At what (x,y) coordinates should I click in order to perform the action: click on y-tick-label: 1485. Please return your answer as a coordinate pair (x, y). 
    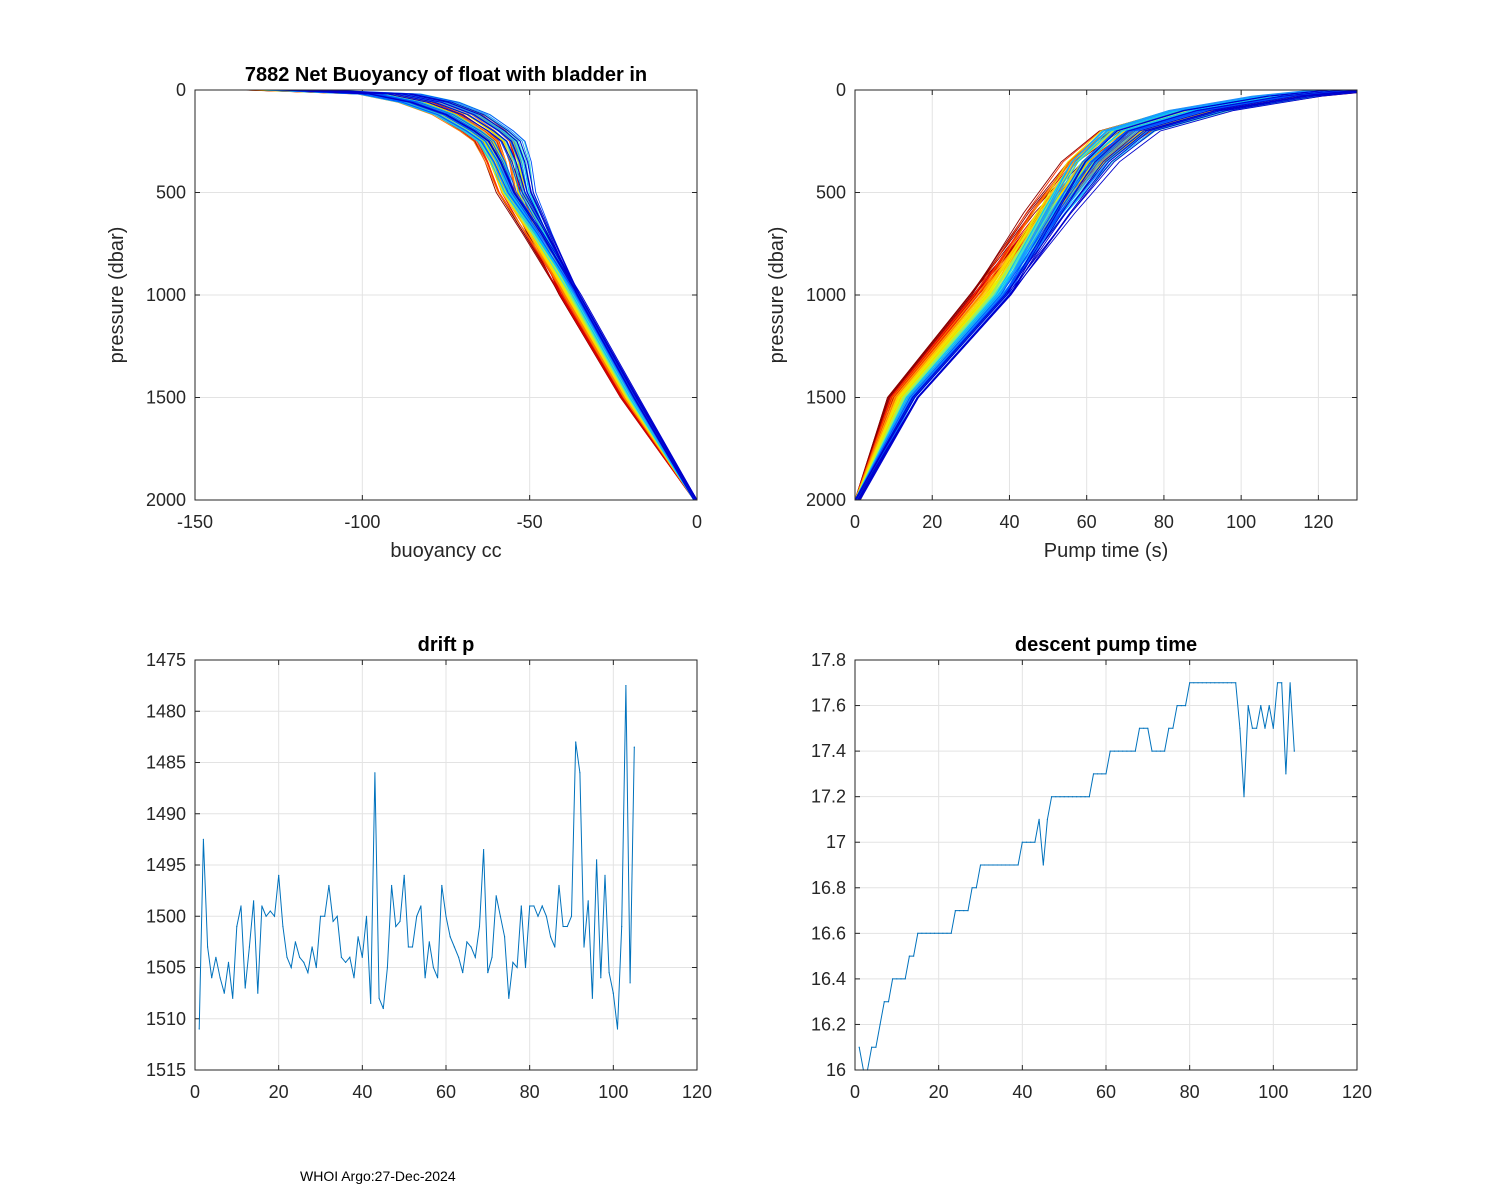
    Looking at the image, I should click on (166, 763).